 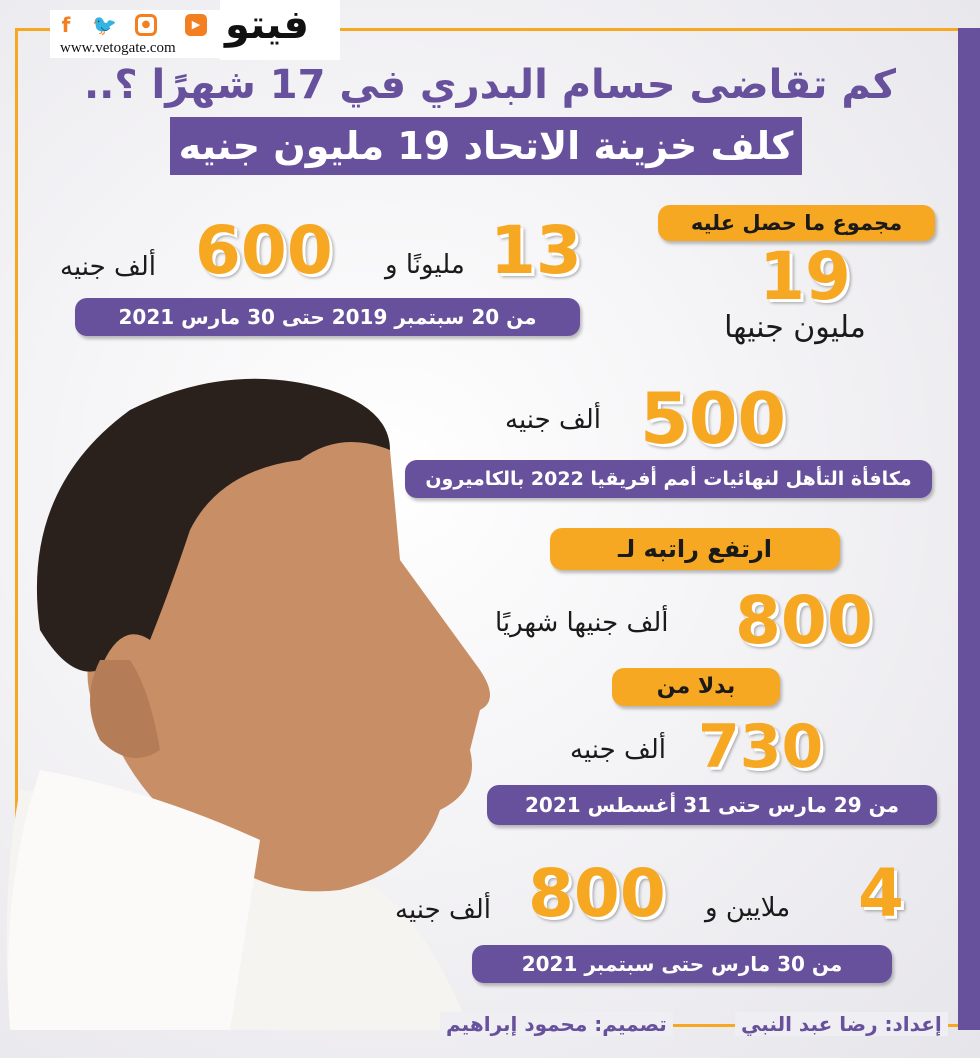 What do you see at coordinates (556, 1024) in the screenshot?
I see `credit-design: تصميم: محمود إبراهيم` at bounding box center [556, 1024].